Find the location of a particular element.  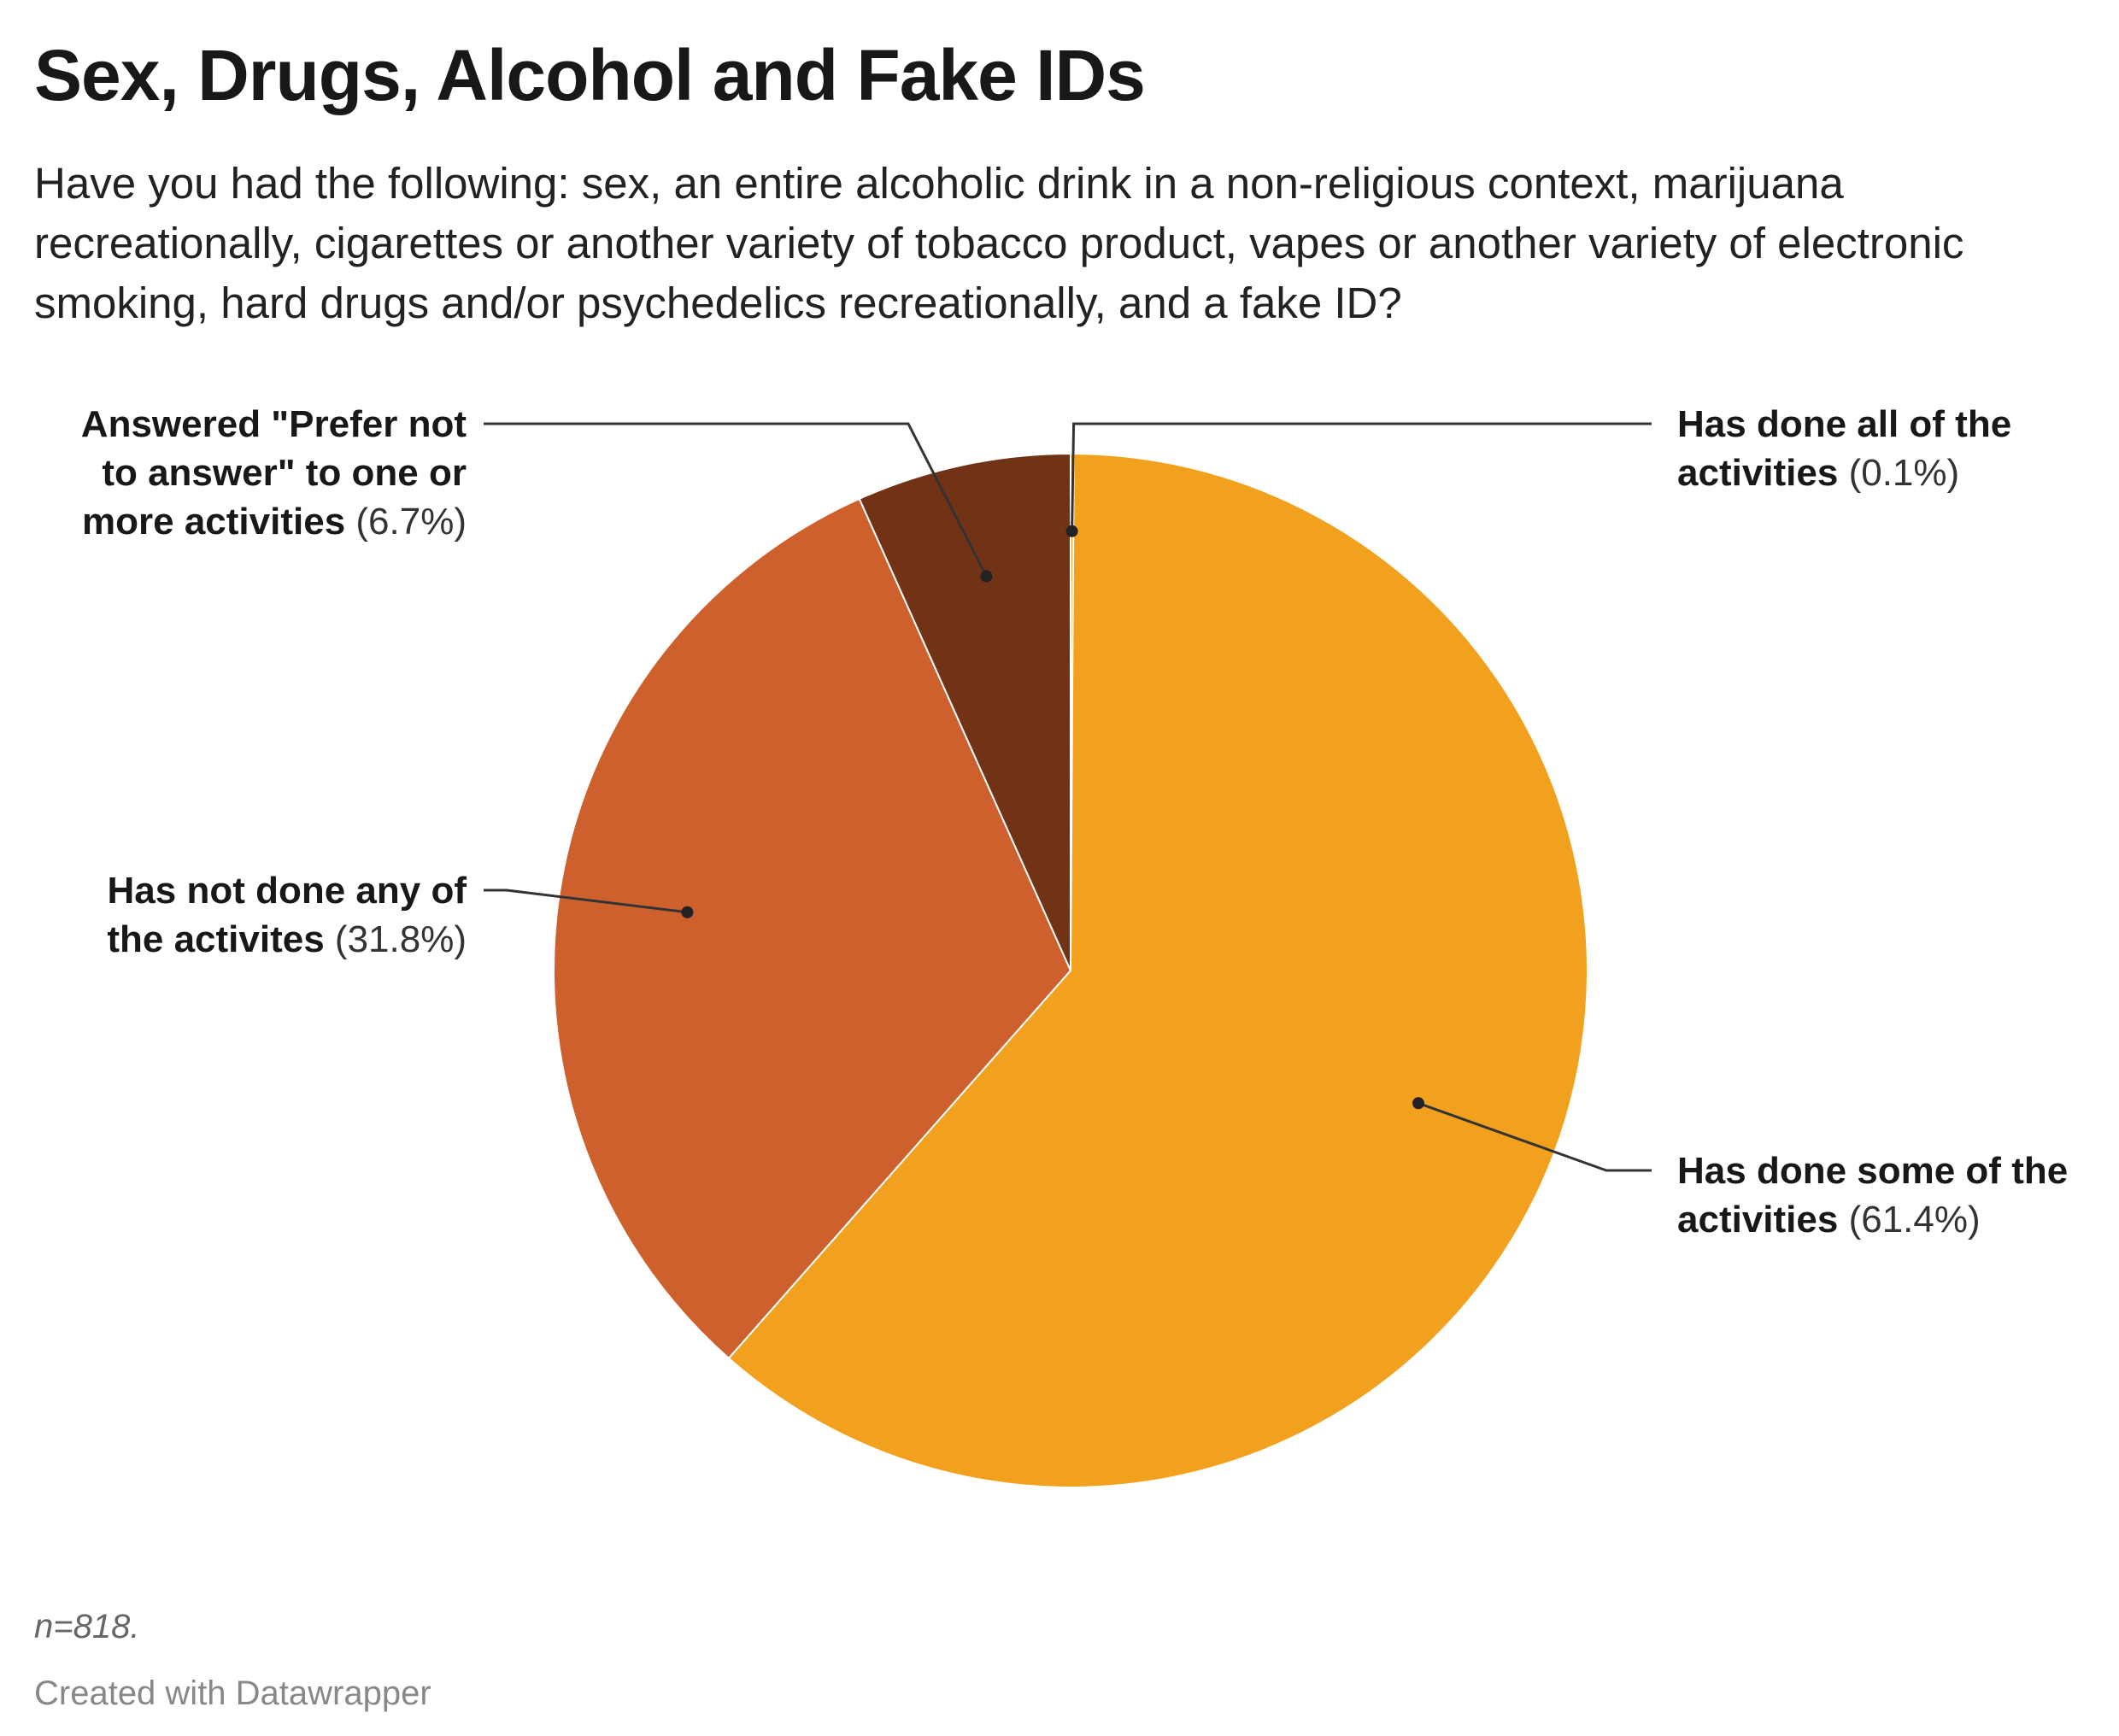

leader-line-none is located at coordinates (586, 901).